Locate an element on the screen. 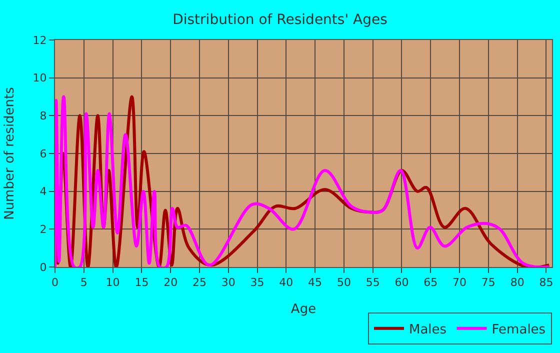  x-tick-label: 5 is located at coordinates (84, 283).